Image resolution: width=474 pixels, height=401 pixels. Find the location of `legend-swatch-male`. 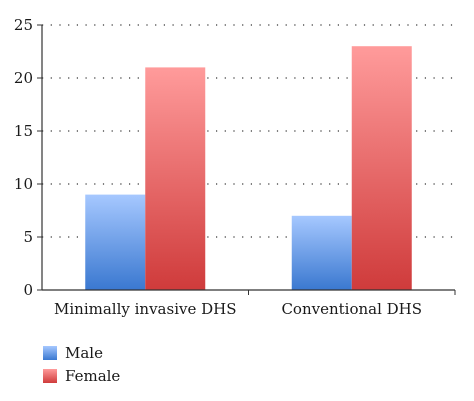

legend-swatch-male is located at coordinates (50, 353).